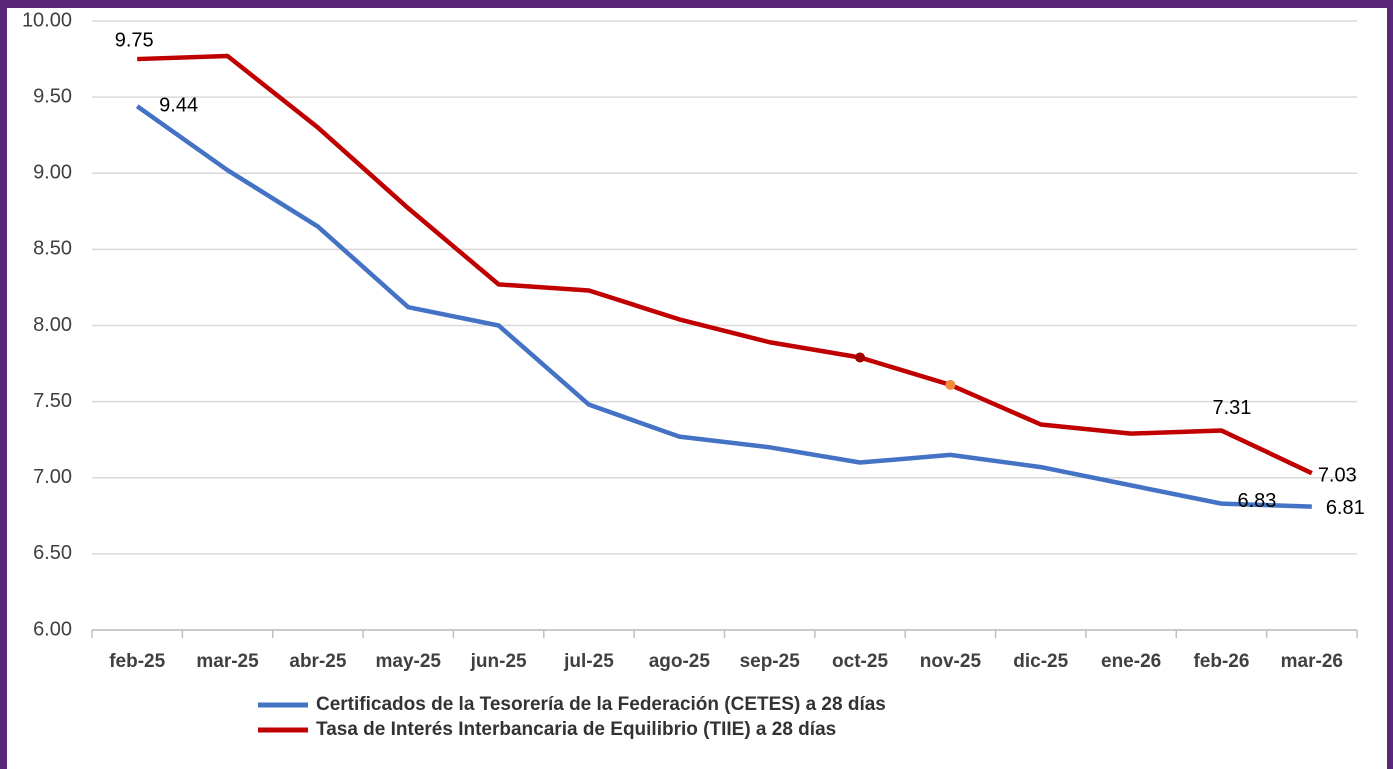  I want to click on x-tick-label: jul-25, so click(588, 661).